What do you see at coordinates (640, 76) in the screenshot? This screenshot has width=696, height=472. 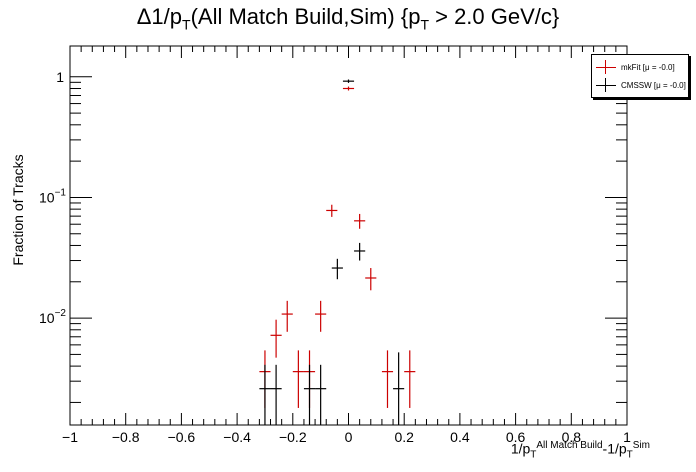 I see `legend: mkFit [μ = -0.0] CMSSW [μ = -0.0]` at bounding box center [640, 76].